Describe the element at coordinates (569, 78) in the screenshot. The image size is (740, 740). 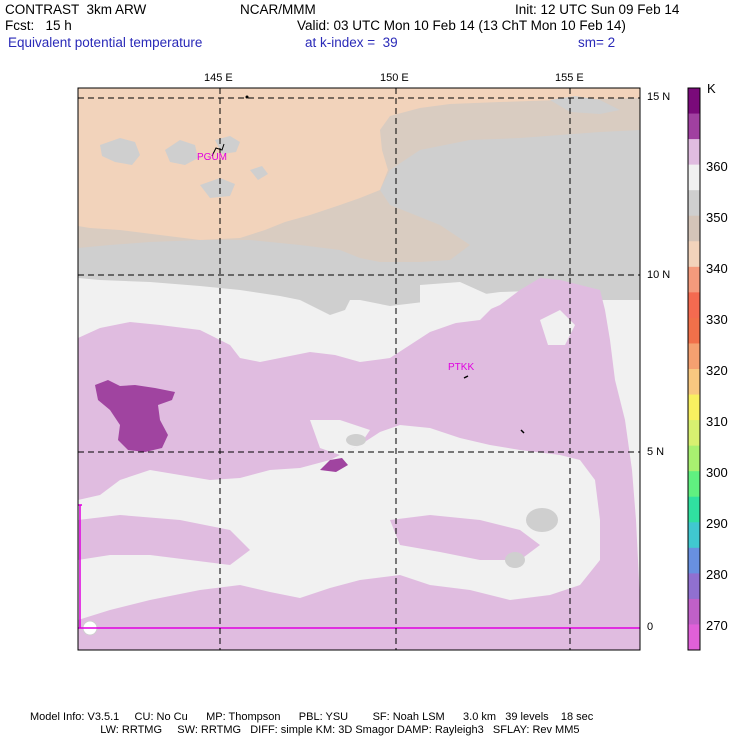
I see `lon-label-155: 155 E` at that location.